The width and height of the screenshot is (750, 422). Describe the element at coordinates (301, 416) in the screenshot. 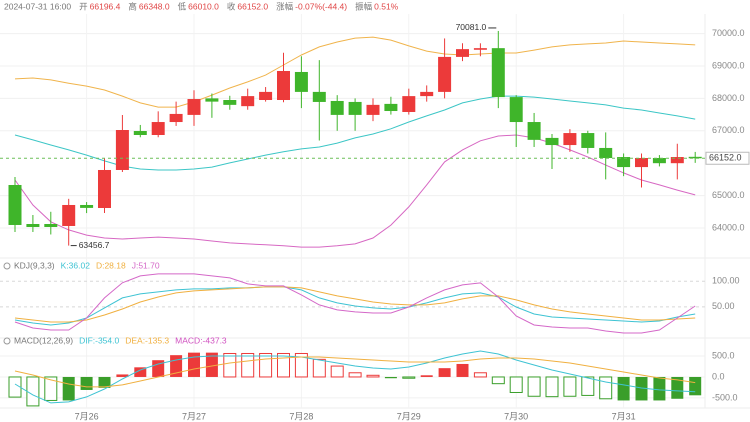

I see `x-tick-label: 7月28` at that location.